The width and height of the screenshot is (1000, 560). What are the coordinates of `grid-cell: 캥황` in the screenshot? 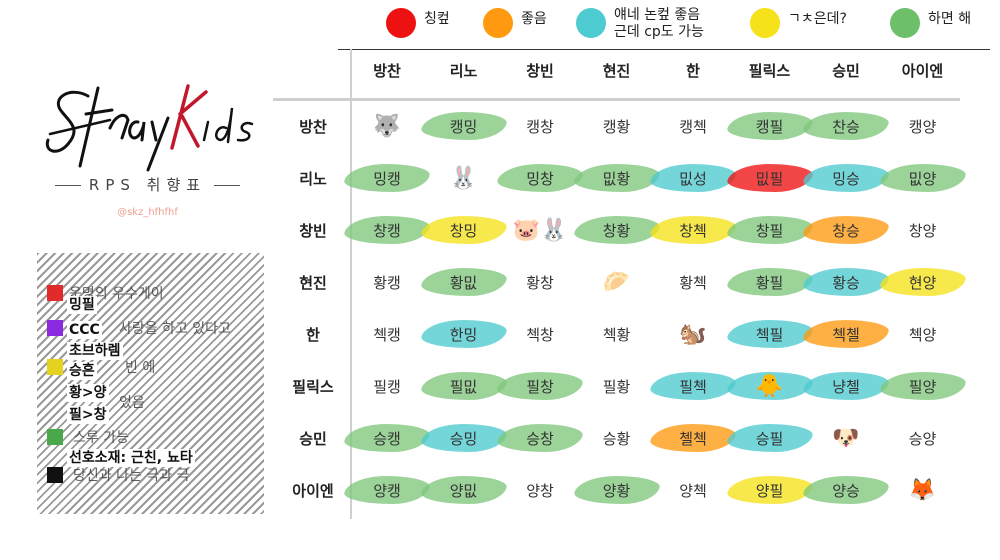 It's located at (617, 126).